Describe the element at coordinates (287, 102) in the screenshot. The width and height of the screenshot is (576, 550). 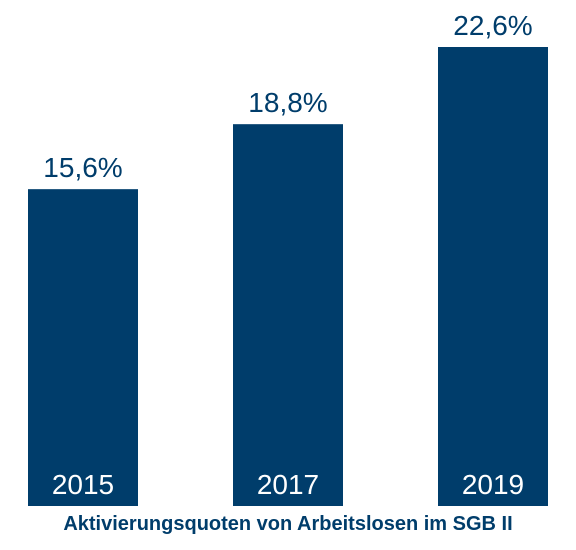
I see `value-label-2017: 18,8%` at that location.